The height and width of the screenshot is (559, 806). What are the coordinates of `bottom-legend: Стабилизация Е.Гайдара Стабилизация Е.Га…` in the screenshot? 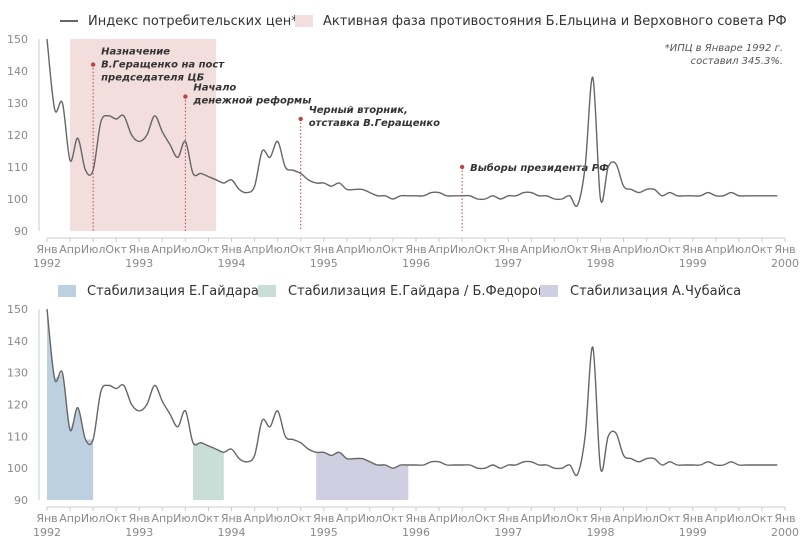 It's located at (399, 291).